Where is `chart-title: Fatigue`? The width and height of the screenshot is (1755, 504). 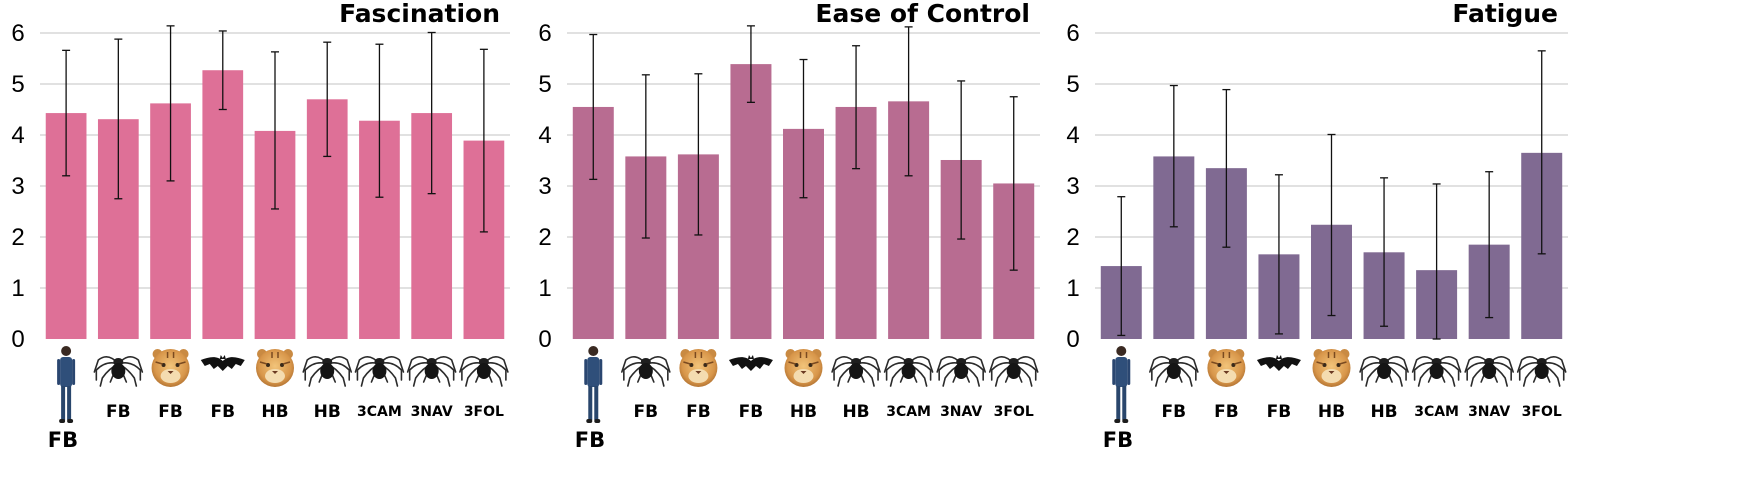
chart-title: Fatigue is located at coordinates (1505, 14).